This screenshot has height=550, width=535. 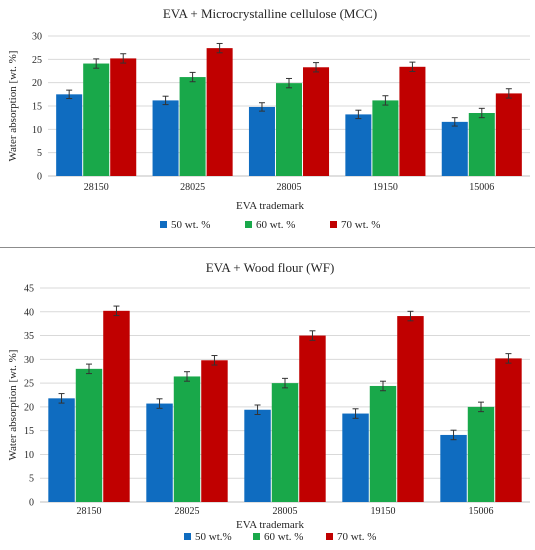 I want to click on y-tick-label: 25, so click(x=29, y=384).